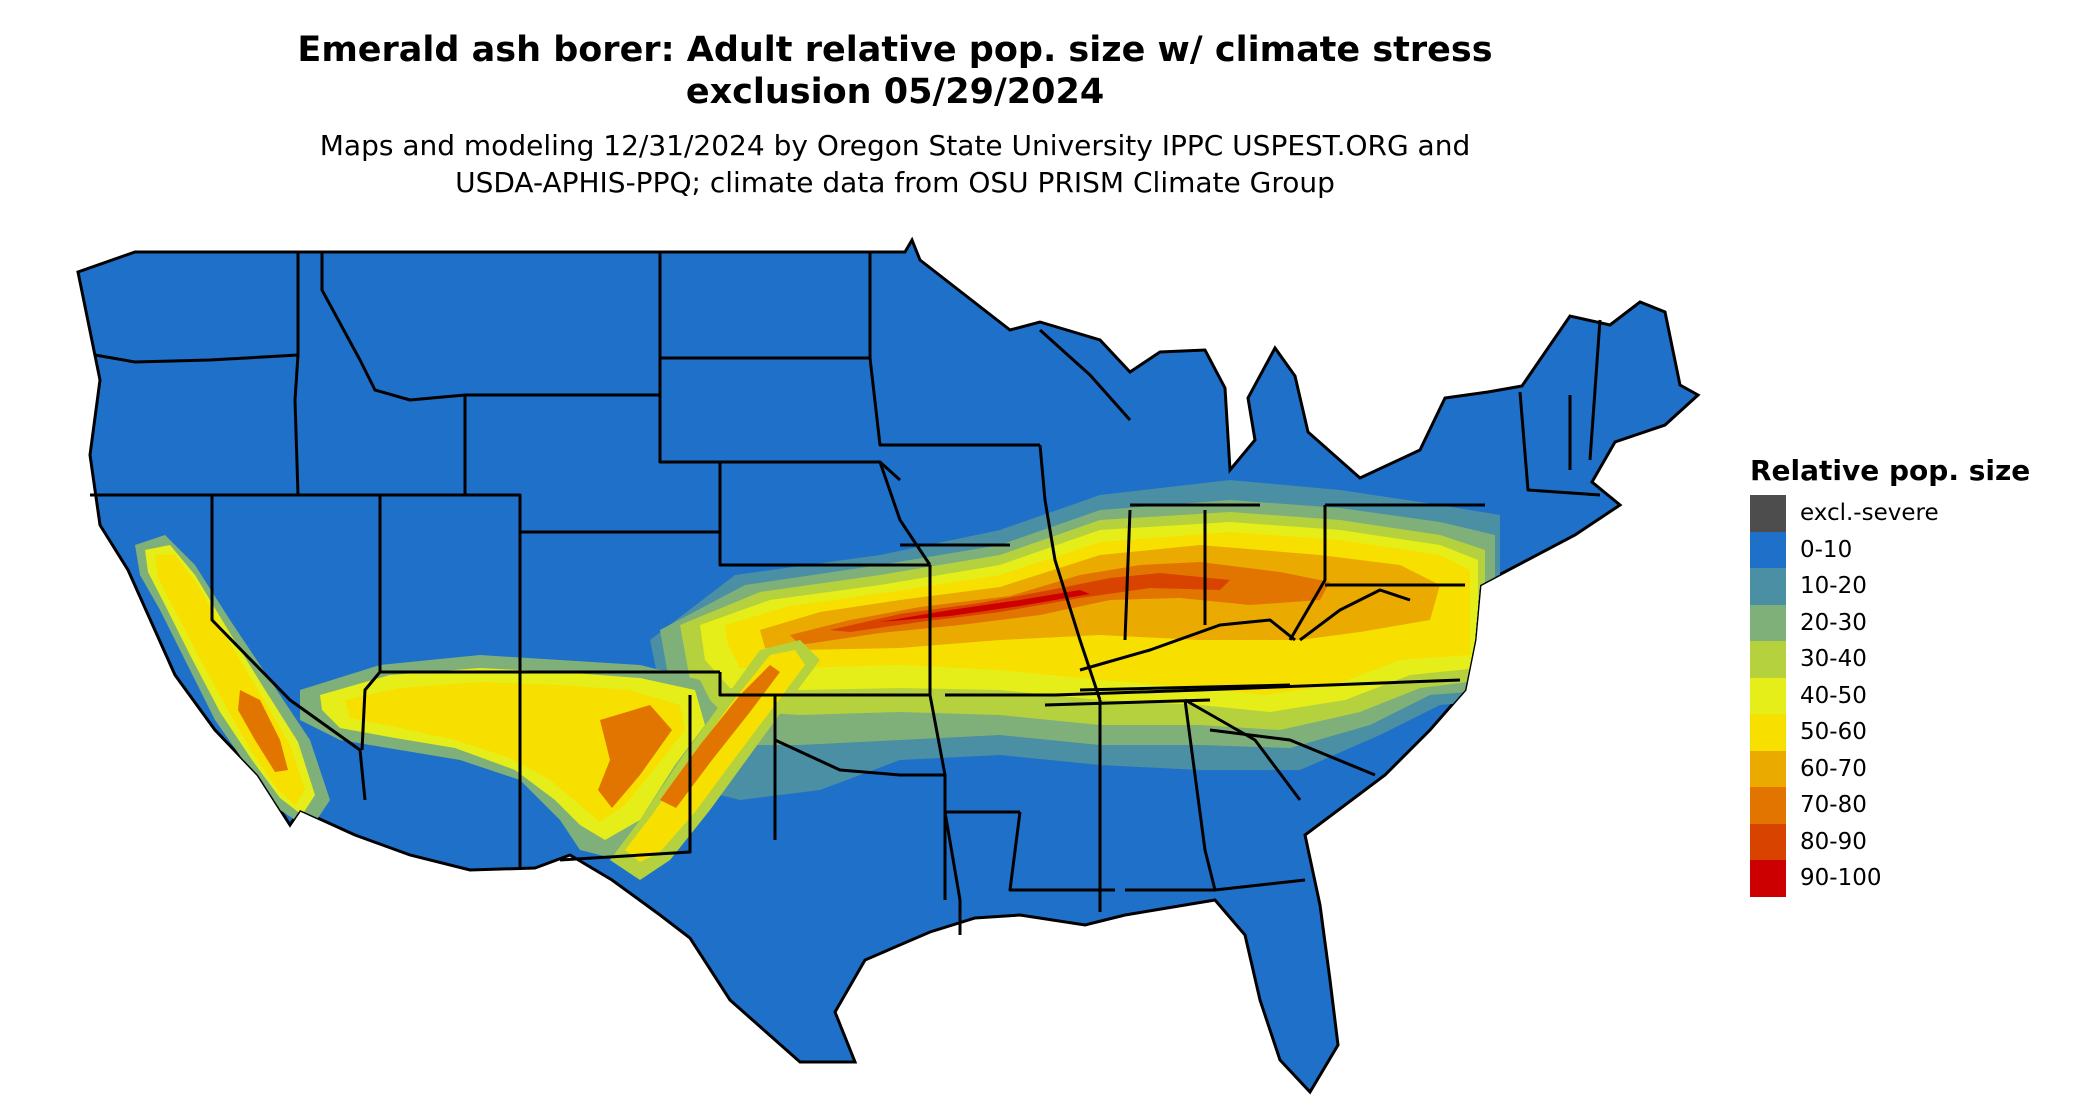  What do you see at coordinates (635, 756) in the screenshot?
I see `band-70-80-southwest` at bounding box center [635, 756].